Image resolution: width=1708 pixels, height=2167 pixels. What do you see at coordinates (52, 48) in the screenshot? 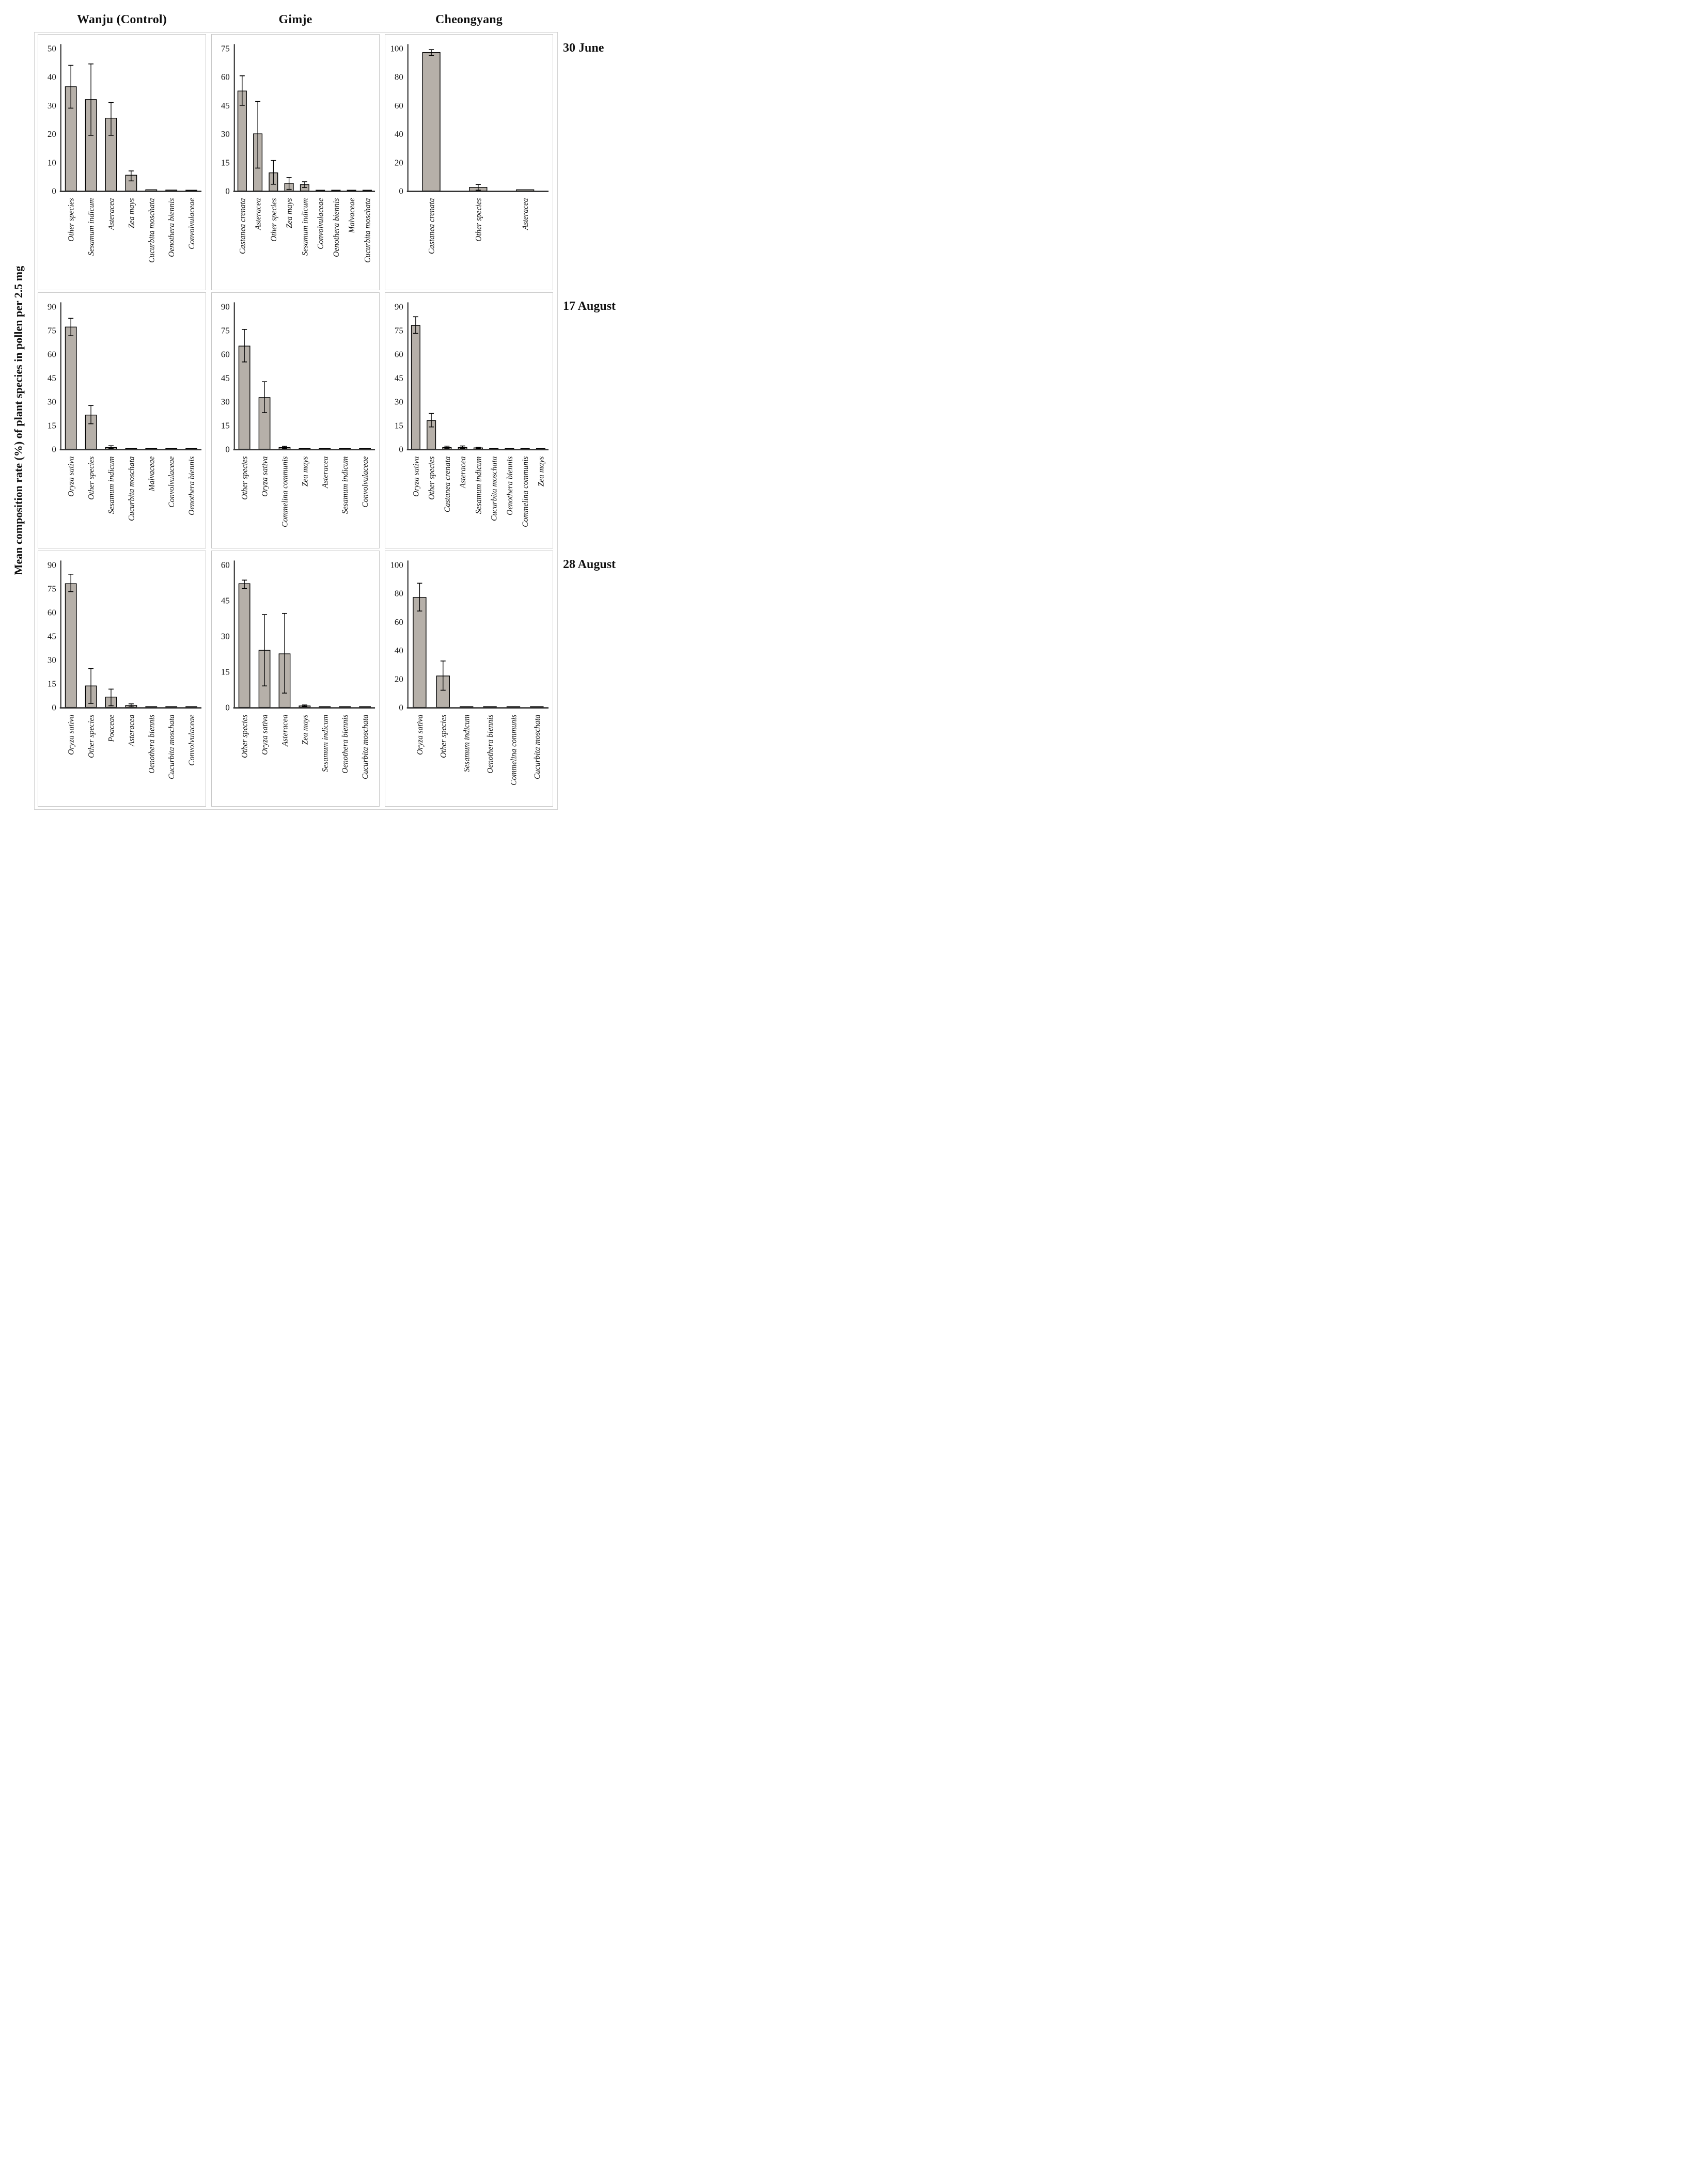
I see `y-tick-label: 50` at bounding box center [52, 48].